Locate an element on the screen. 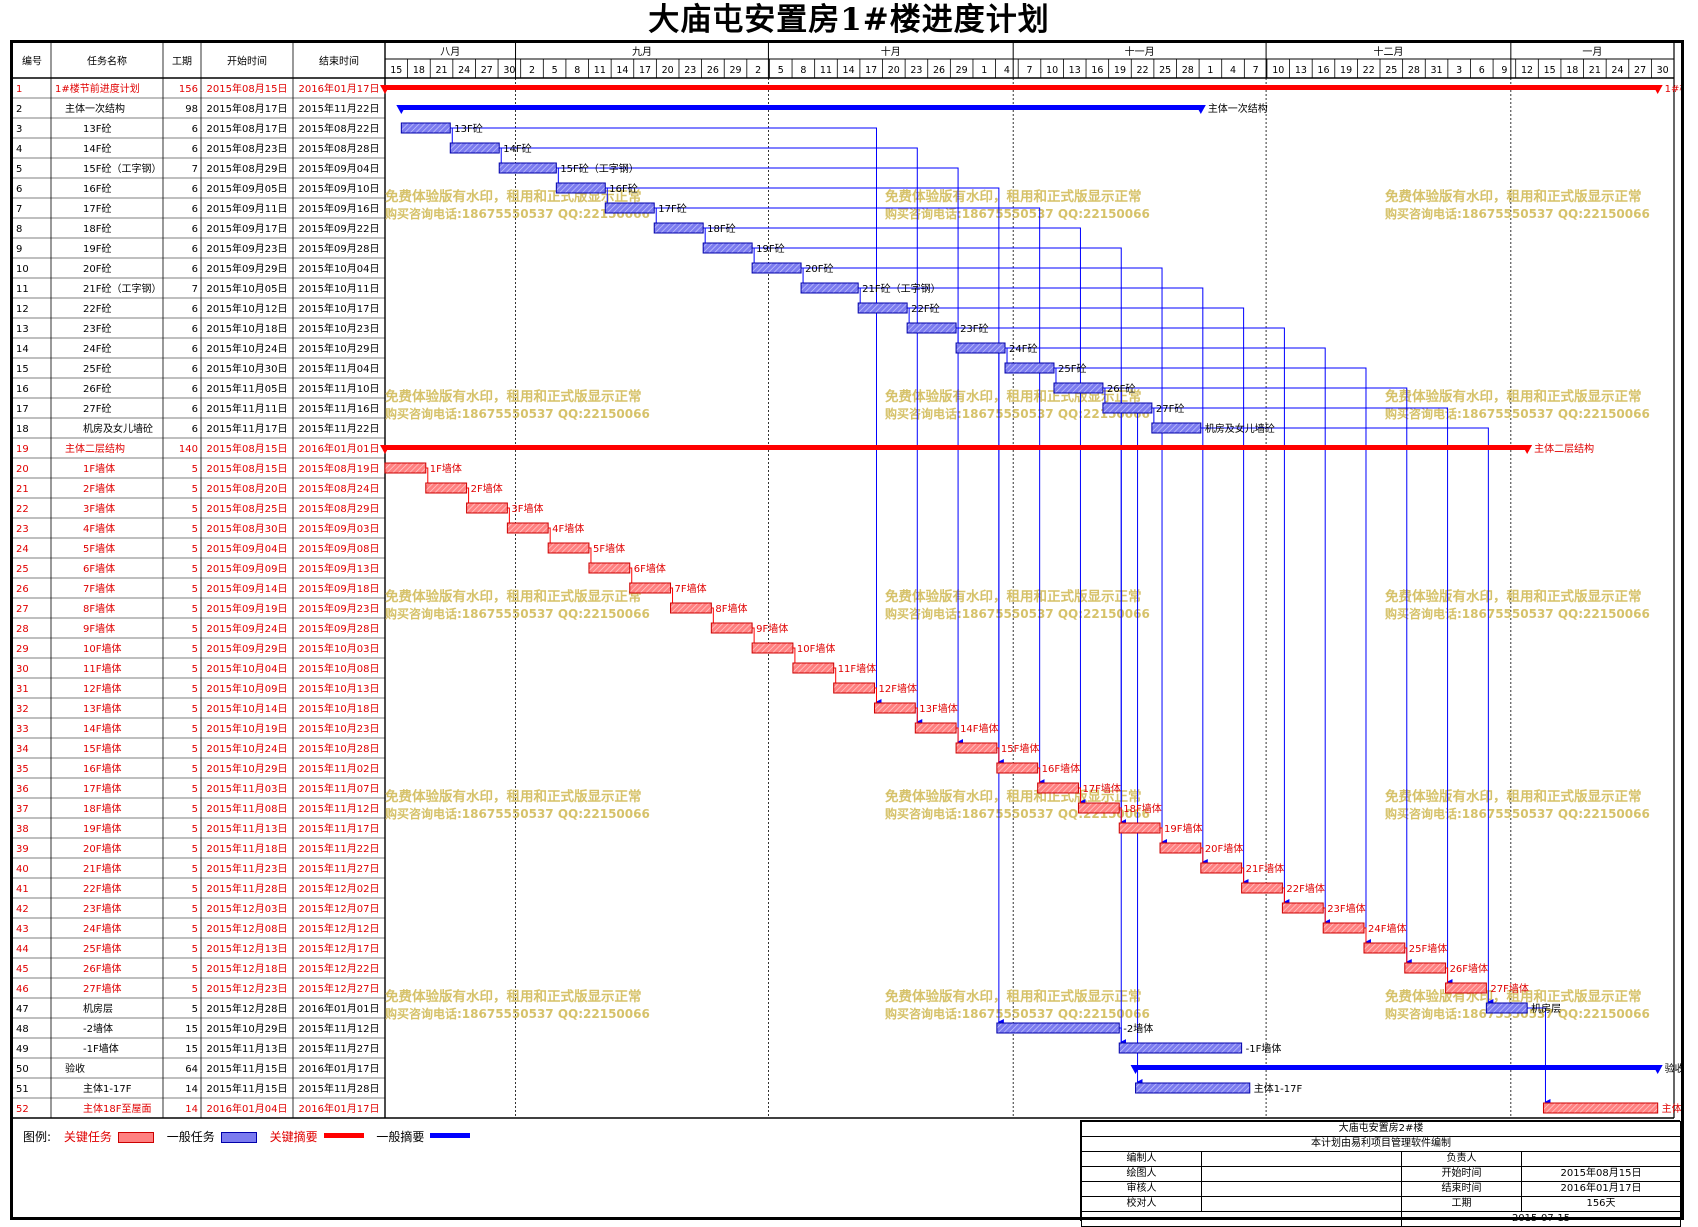 The width and height of the screenshot is (1698, 1227). task-end: 2016年01月17日 is located at coordinates (339, 1108).